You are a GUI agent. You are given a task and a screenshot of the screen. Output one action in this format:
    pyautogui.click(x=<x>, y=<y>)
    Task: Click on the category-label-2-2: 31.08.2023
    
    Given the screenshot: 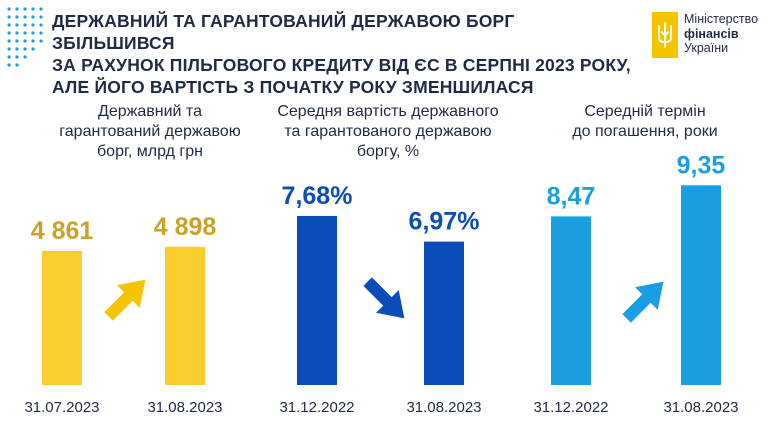 What is the action you would take?
    pyautogui.click(x=443, y=407)
    